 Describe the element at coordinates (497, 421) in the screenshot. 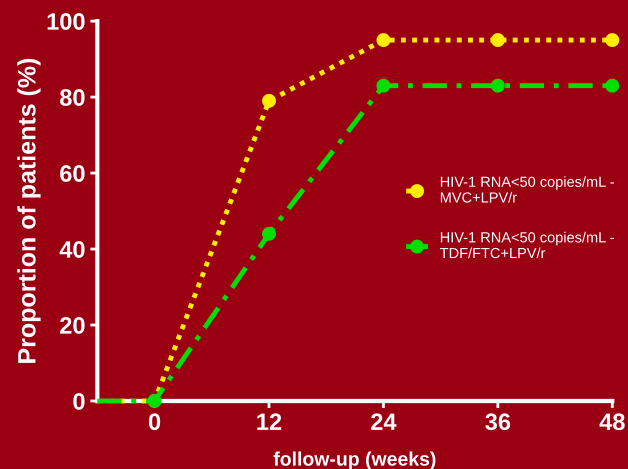

I see `x-tick-label: 36` at that location.